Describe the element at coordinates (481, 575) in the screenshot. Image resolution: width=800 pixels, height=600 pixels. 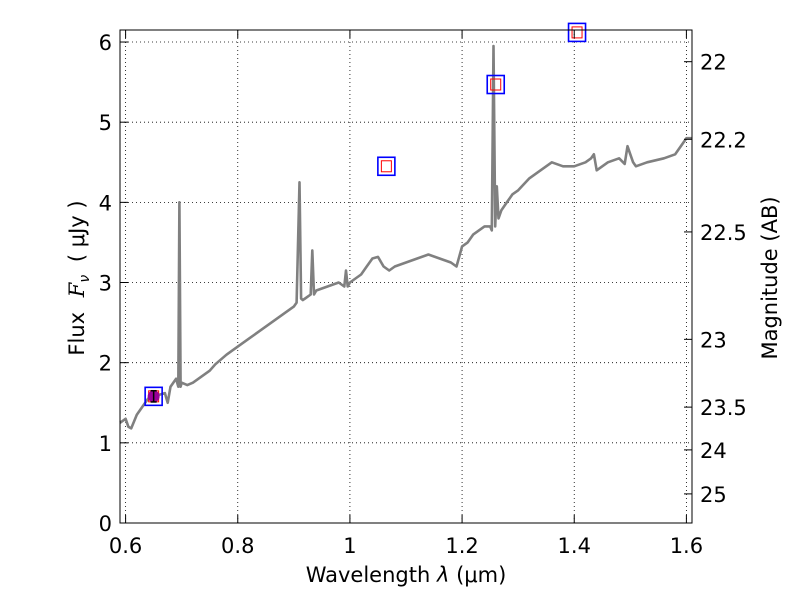
I see `x-axis-label-unit: (μm)` at that location.